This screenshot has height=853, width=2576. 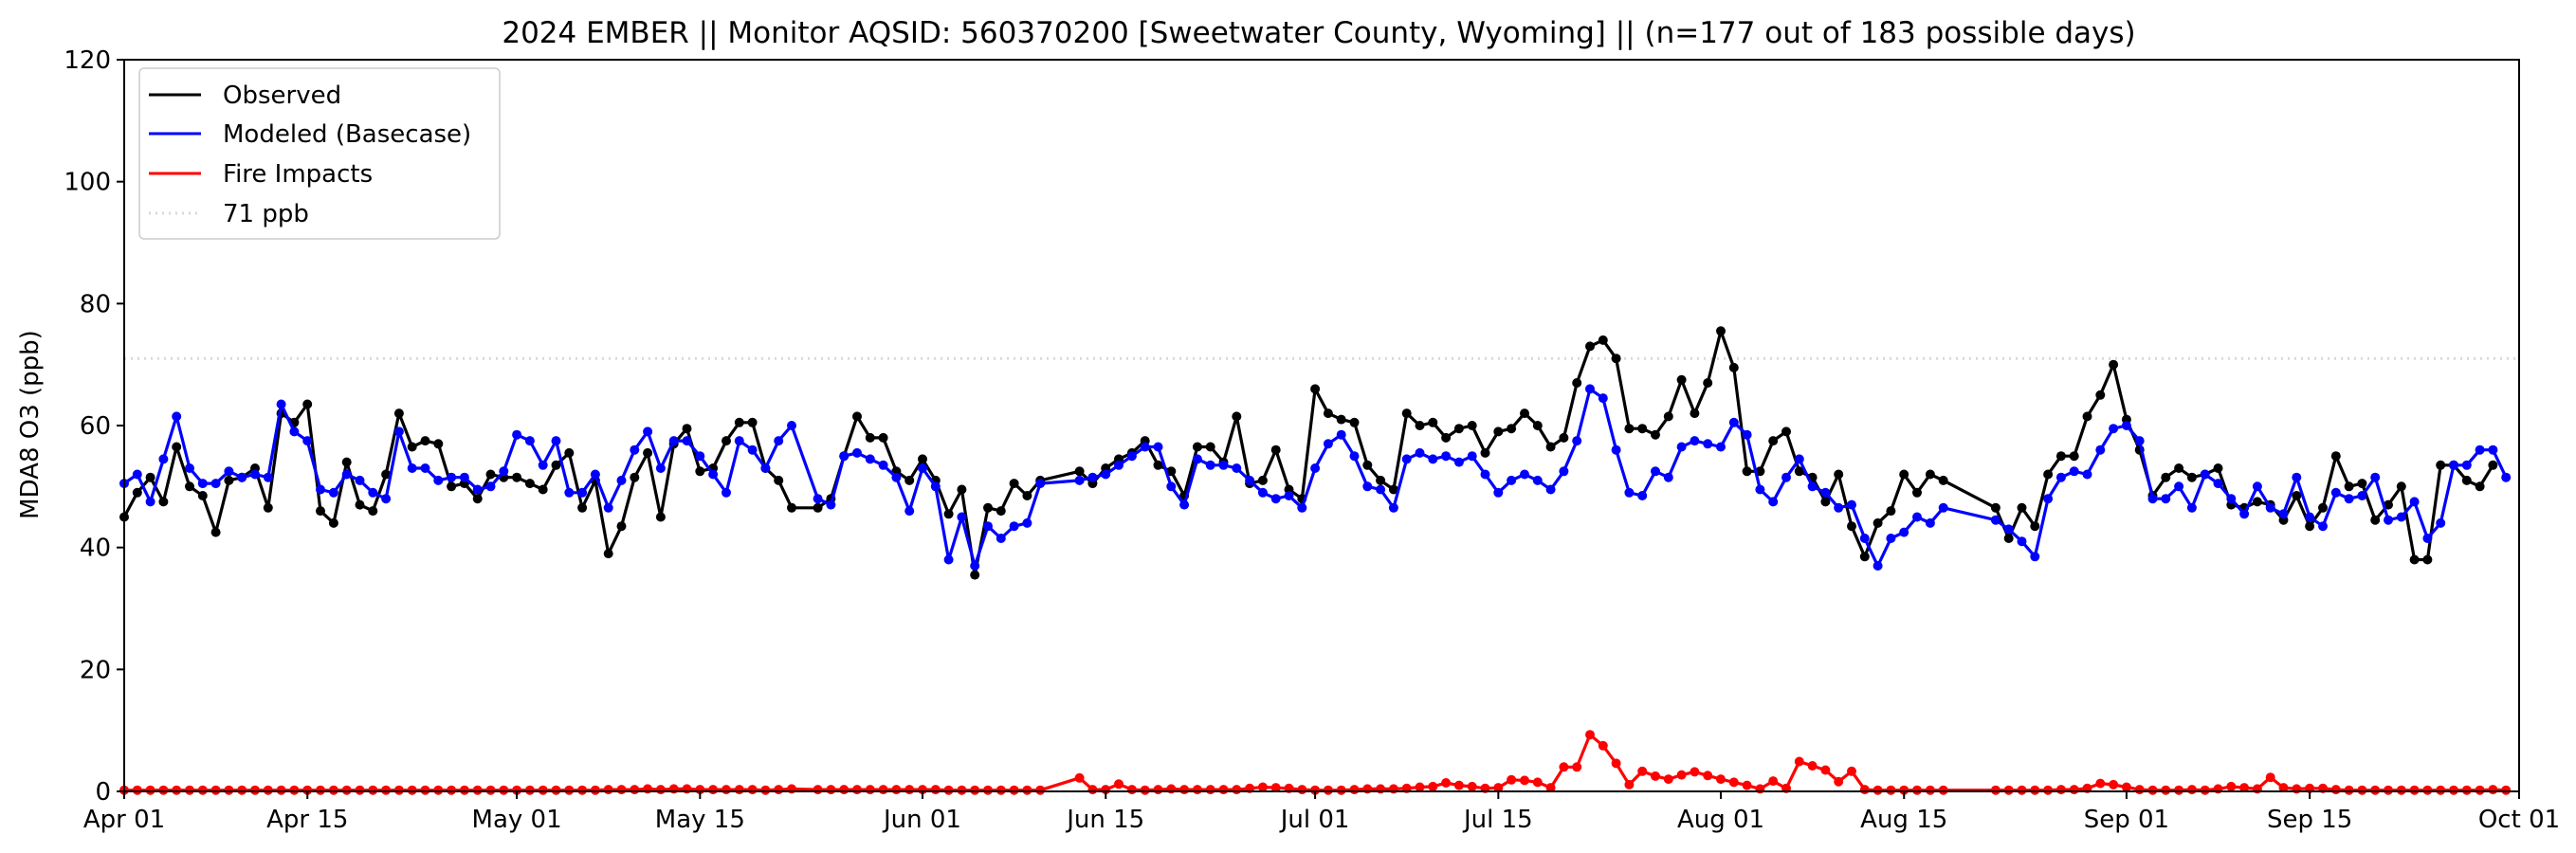 I want to click on x-tick-label: Jul 01, so click(x=1314, y=820).